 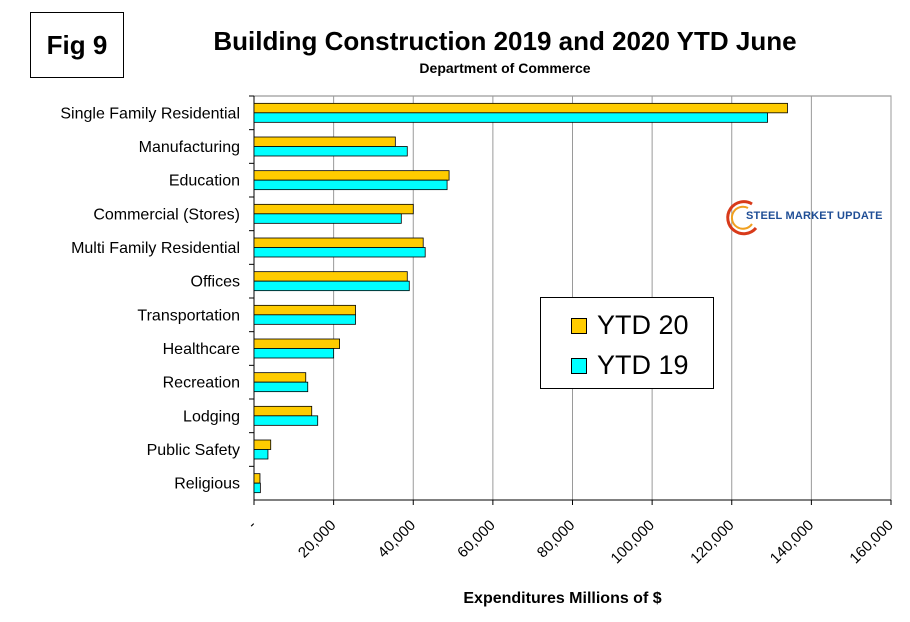 I want to click on steel-market-update-logo: STEEL MARKET UPDATE, so click(x=802, y=218).